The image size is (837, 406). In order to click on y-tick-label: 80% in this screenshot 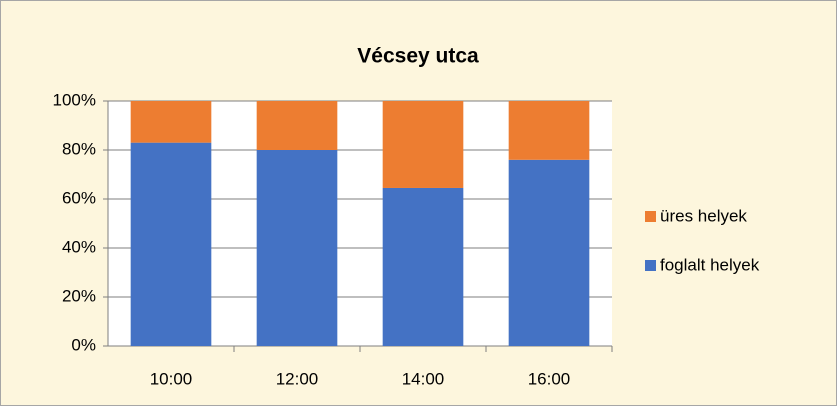, I will do `click(79, 148)`.